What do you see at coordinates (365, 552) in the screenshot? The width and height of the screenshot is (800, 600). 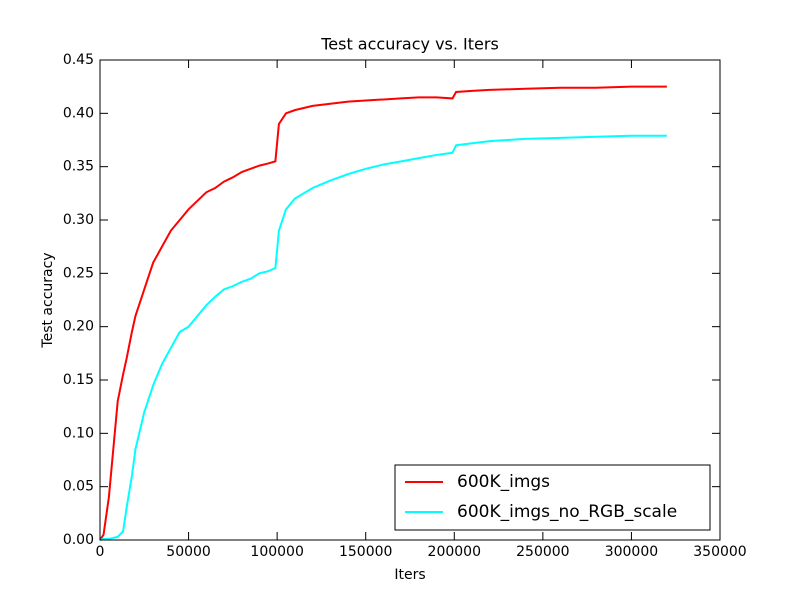 I see `x-tick-label: 150000` at bounding box center [365, 552].